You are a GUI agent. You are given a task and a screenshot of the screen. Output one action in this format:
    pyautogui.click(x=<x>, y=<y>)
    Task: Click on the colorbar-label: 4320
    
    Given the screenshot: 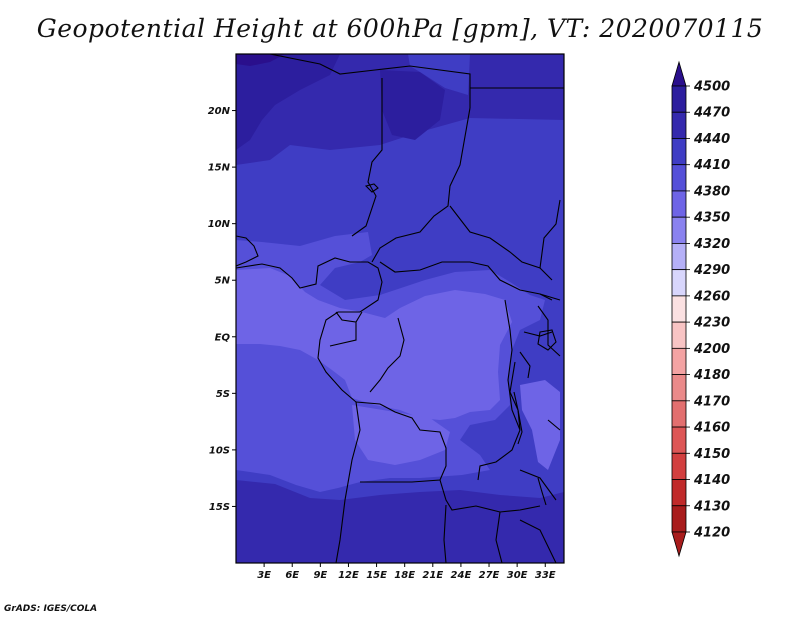 What is the action you would take?
    pyautogui.click(x=711, y=244)
    